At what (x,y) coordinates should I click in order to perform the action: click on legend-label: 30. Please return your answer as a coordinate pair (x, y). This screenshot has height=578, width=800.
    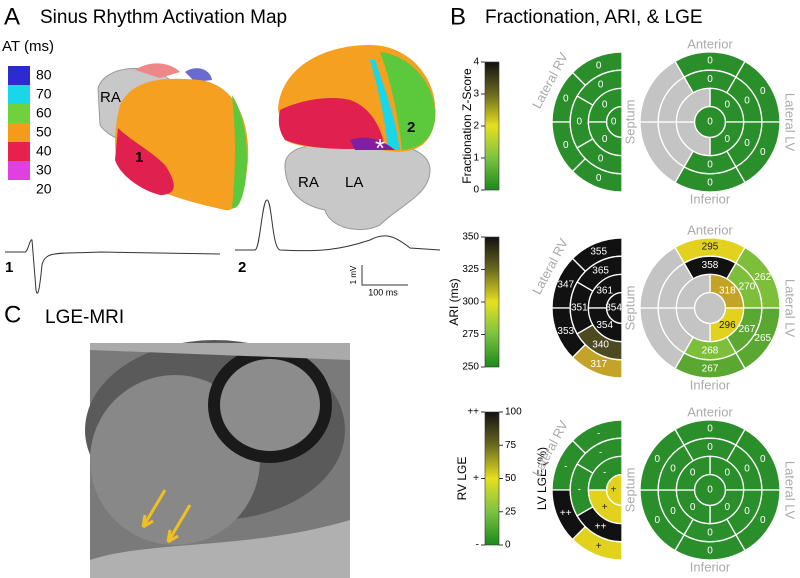
    Looking at the image, I should click on (44, 170).